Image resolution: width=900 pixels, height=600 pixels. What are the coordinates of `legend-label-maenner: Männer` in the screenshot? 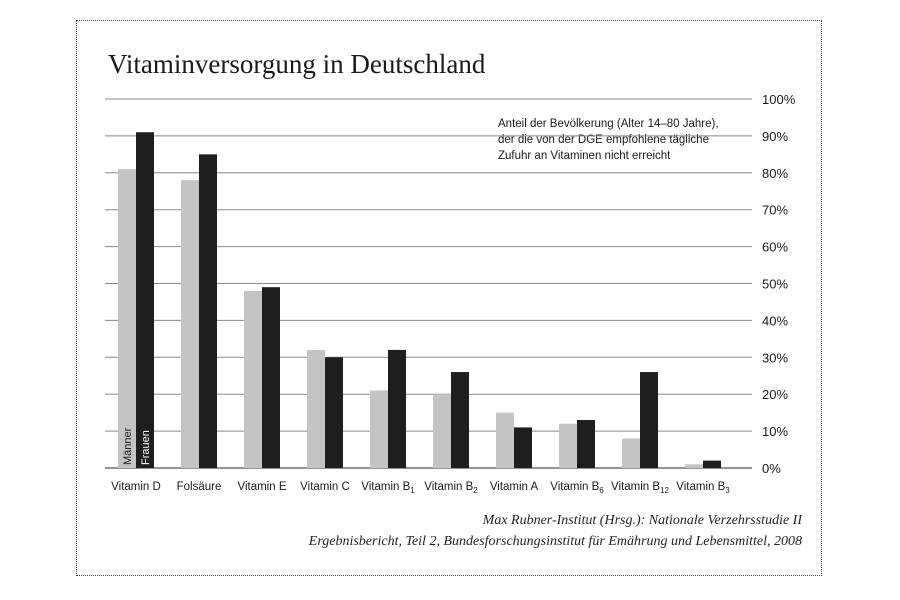 It's located at (128, 446).